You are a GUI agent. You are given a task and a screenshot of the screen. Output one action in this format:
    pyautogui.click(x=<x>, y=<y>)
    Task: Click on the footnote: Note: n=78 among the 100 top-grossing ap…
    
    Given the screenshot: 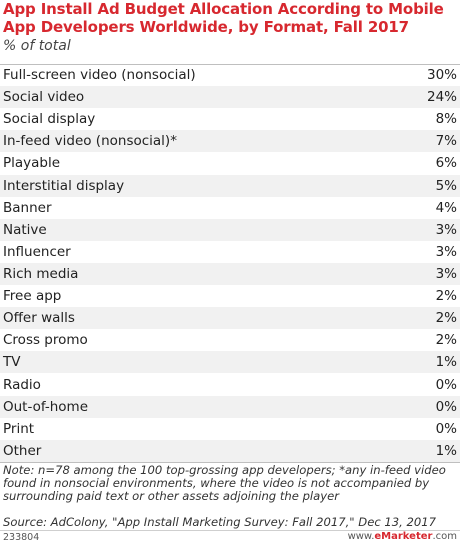 What is the action you would take?
    pyautogui.click(x=224, y=483)
    